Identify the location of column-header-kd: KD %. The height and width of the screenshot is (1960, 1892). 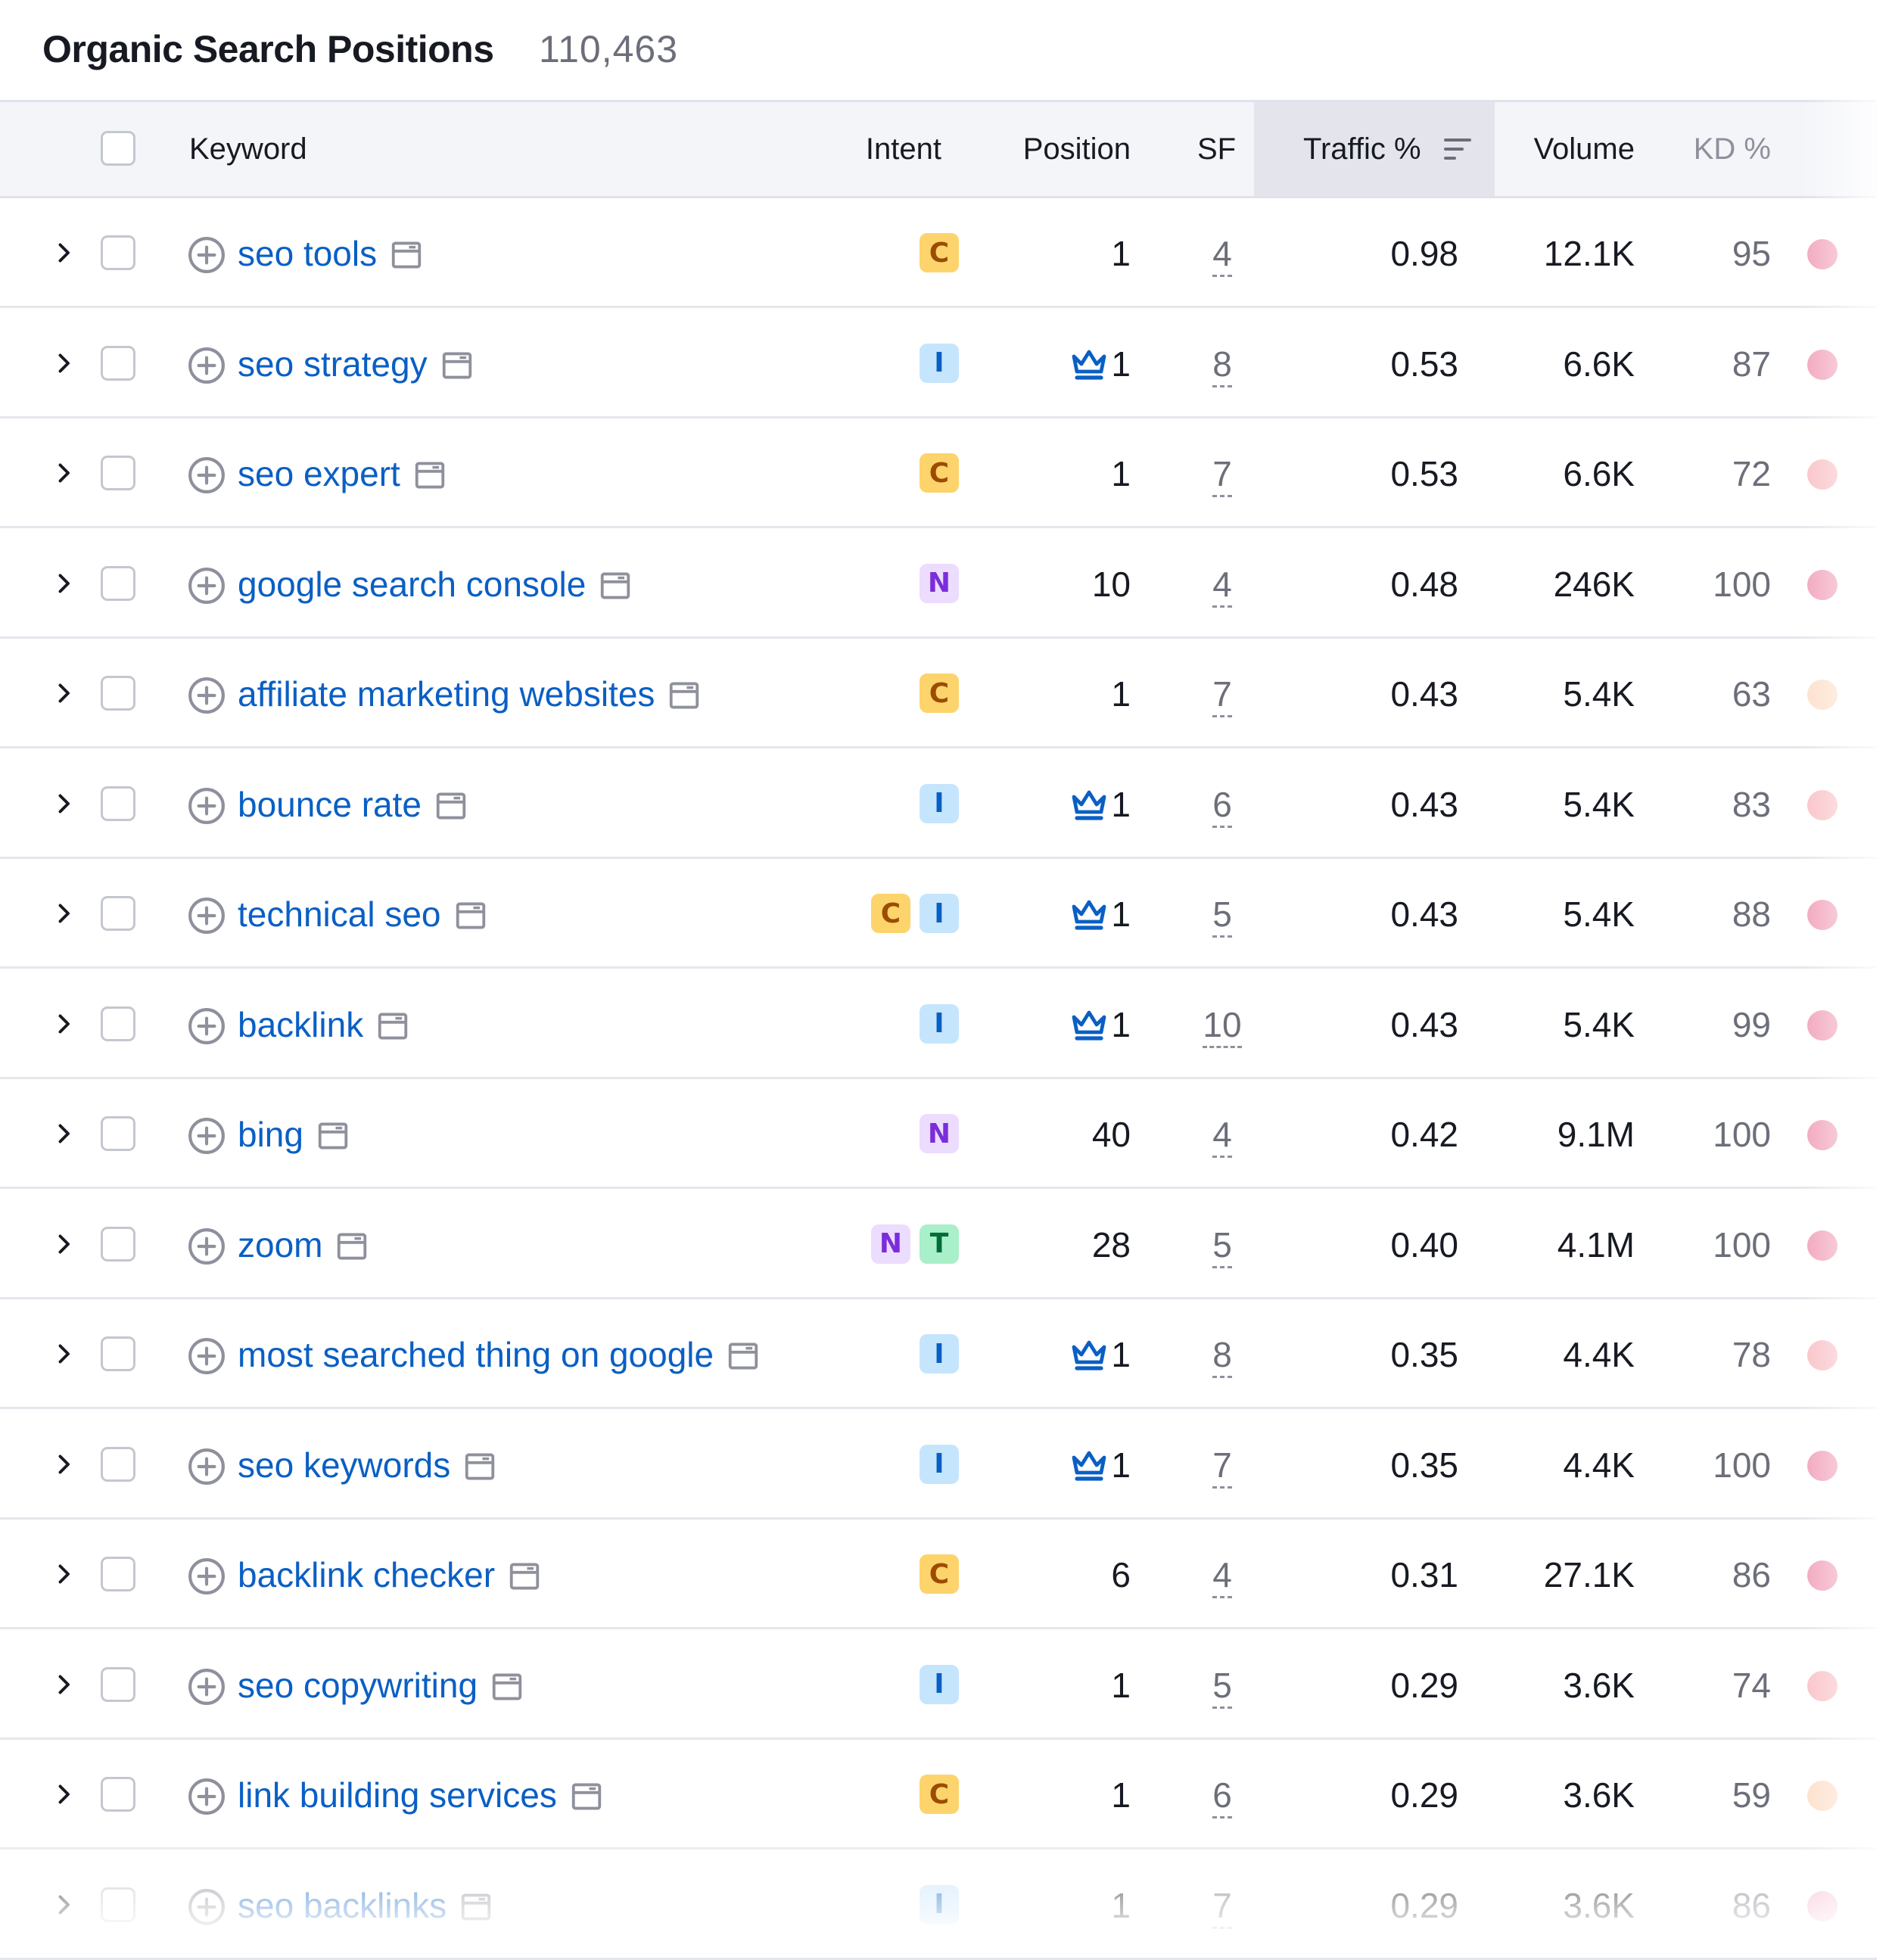
(1732, 149).